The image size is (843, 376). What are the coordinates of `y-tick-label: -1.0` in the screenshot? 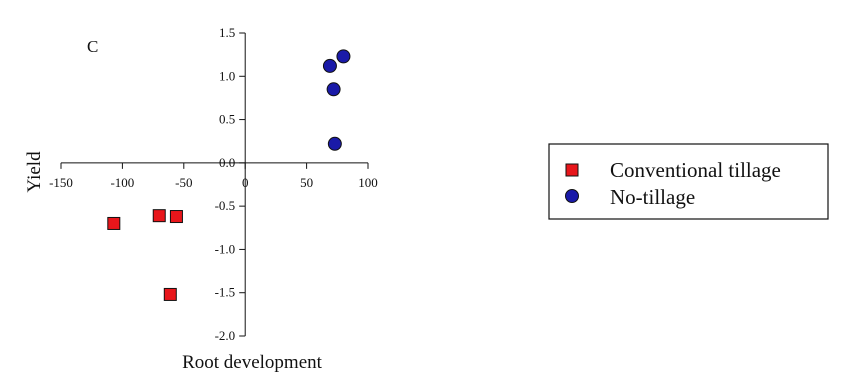 It's located at (225, 248).